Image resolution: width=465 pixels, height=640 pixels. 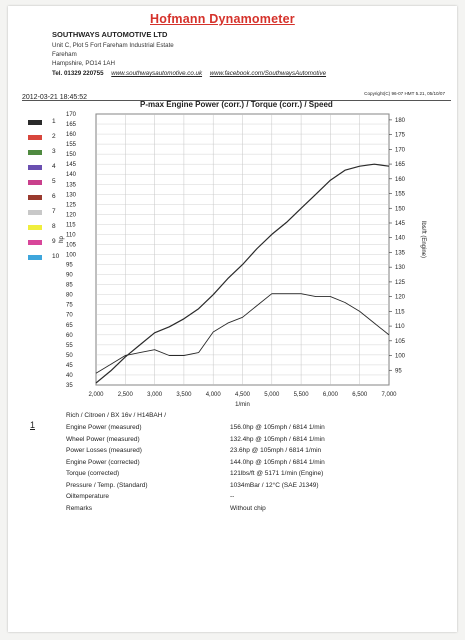 What do you see at coordinates (242, 405) in the screenshot?
I see `x-axis-label: 1/min` at bounding box center [242, 405].